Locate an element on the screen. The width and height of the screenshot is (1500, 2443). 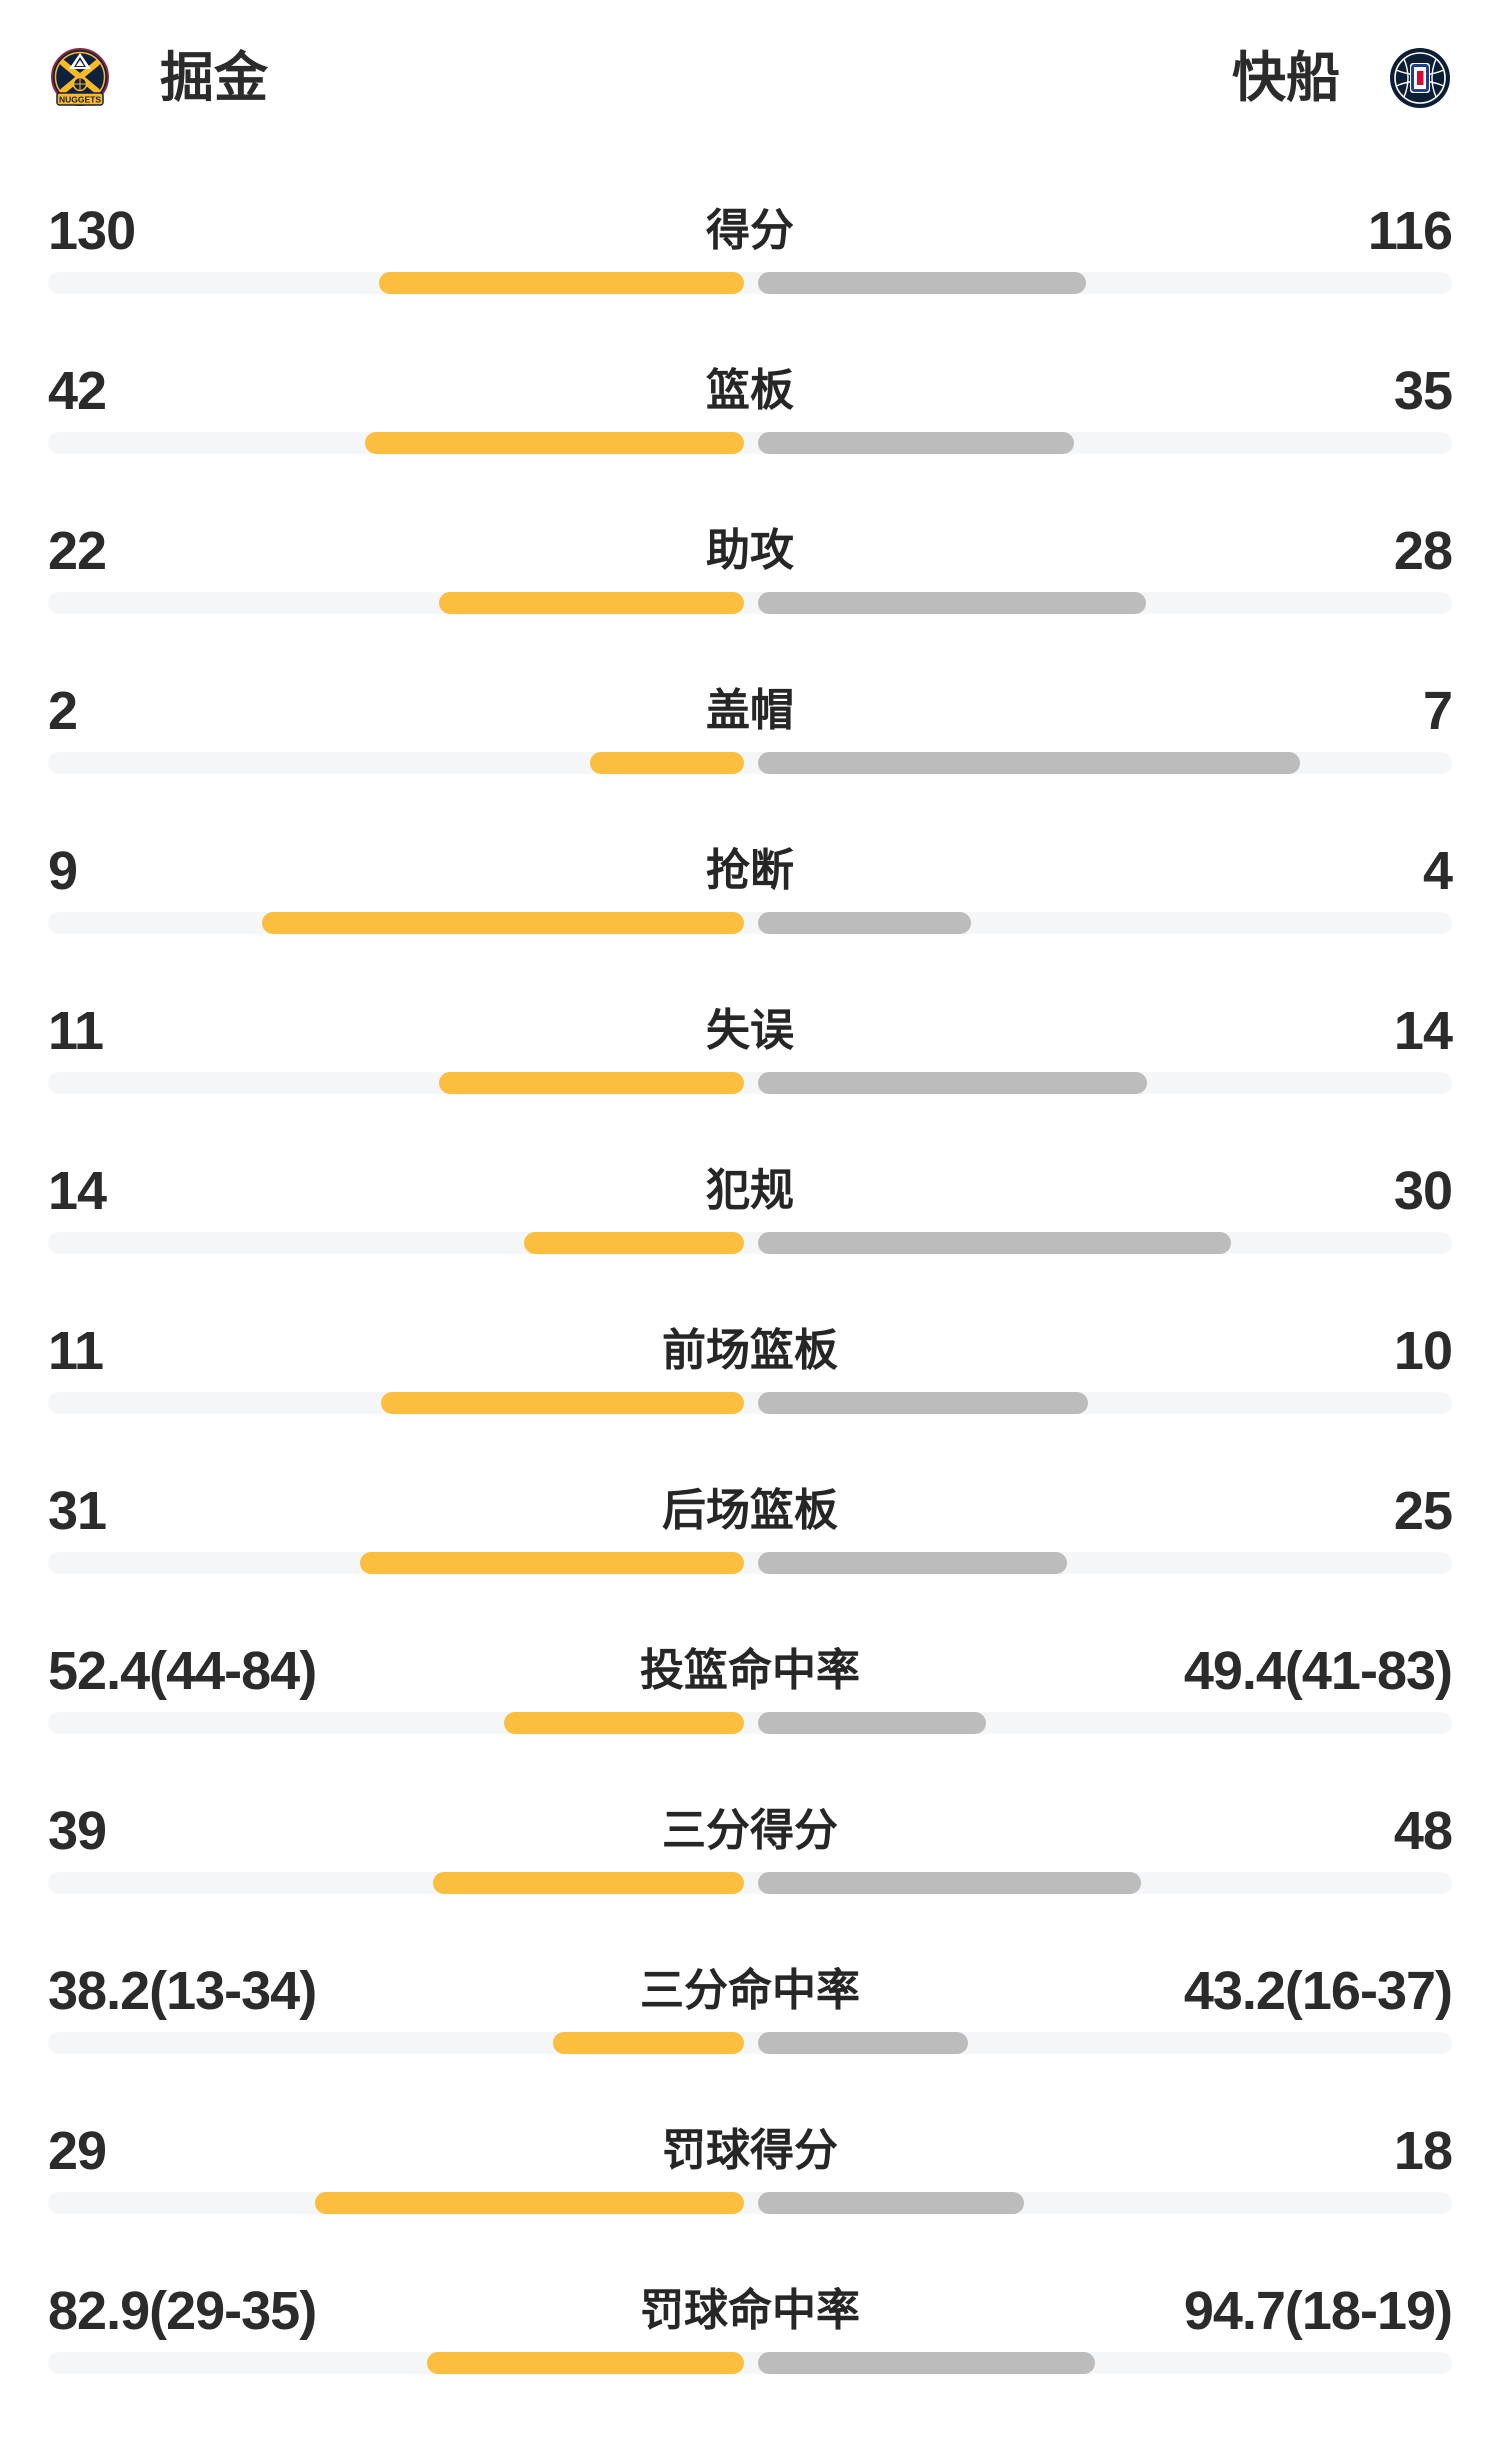
stat-line: 22 助攻 28 is located at coordinates (750, 551).